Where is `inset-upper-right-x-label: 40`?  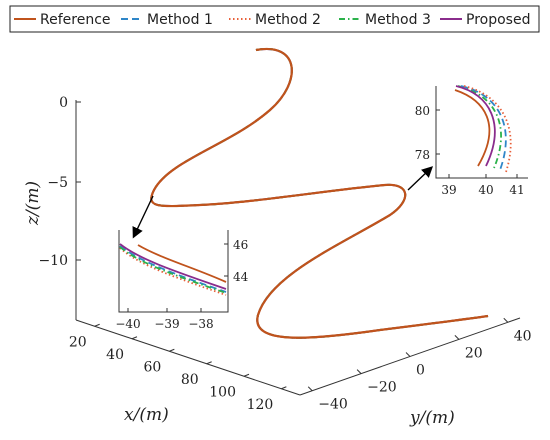
inset-upper-right-x-label: 40 is located at coordinates (485, 190).